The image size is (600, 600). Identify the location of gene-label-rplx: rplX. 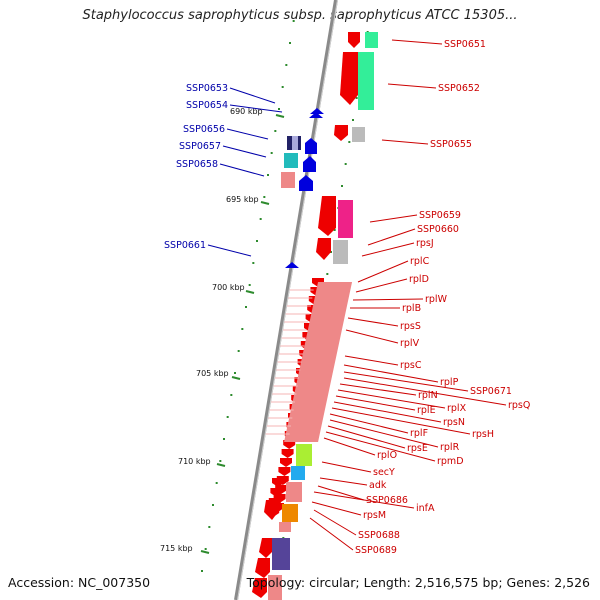
(457, 408).